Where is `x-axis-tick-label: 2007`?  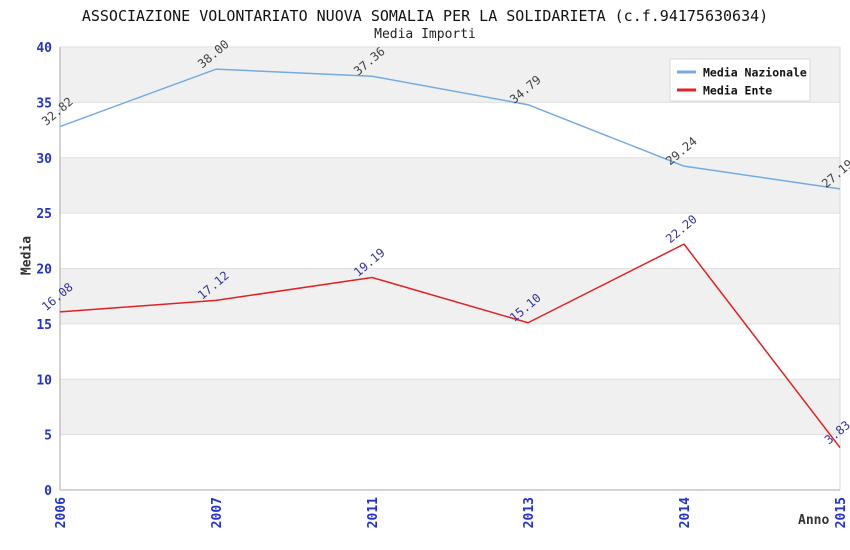 x-axis-tick-label: 2007 is located at coordinates (217, 512).